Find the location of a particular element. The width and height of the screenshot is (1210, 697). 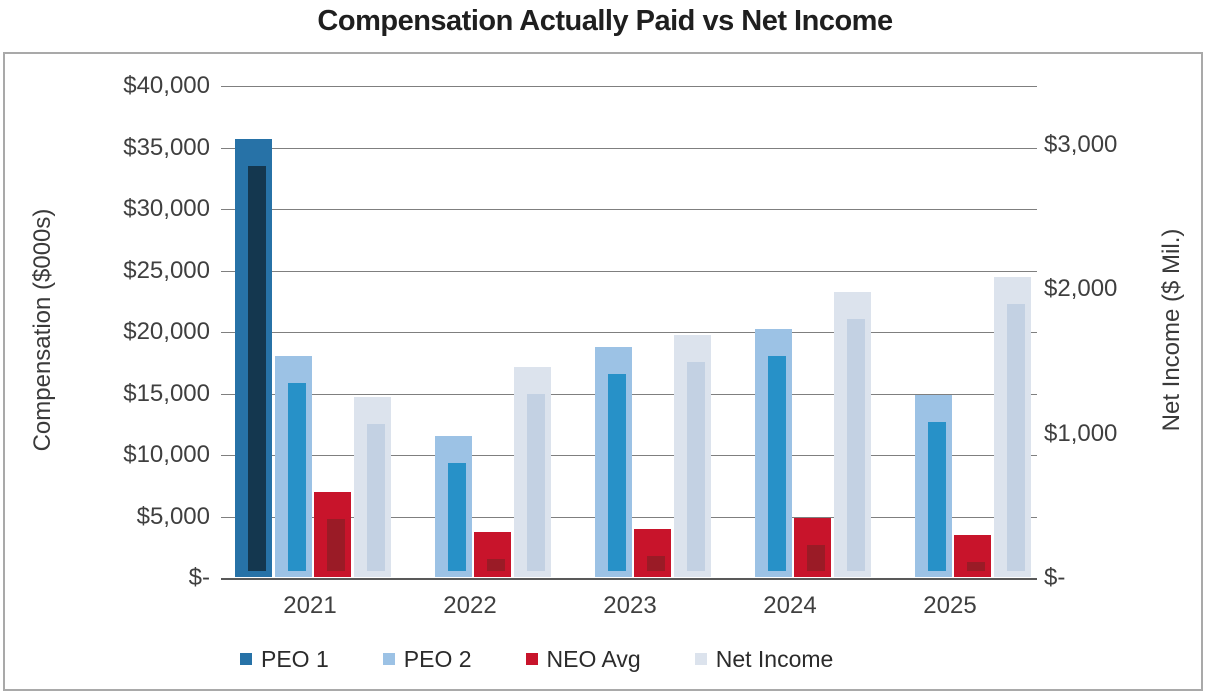

bar-net-income-2025 is located at coordinates (1012, 427).